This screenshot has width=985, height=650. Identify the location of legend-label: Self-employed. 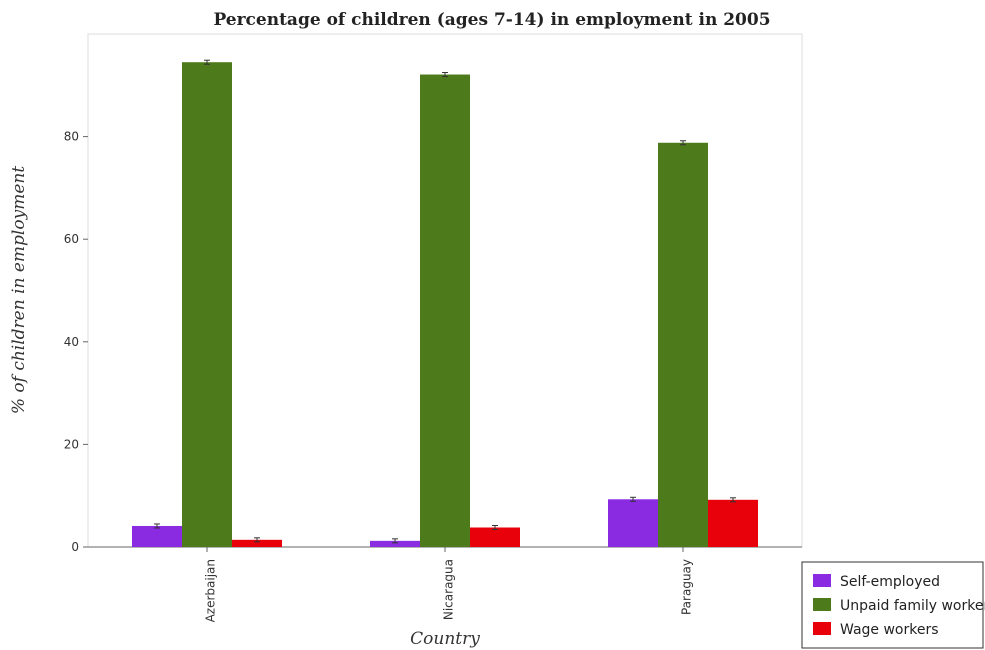
(890, 582).